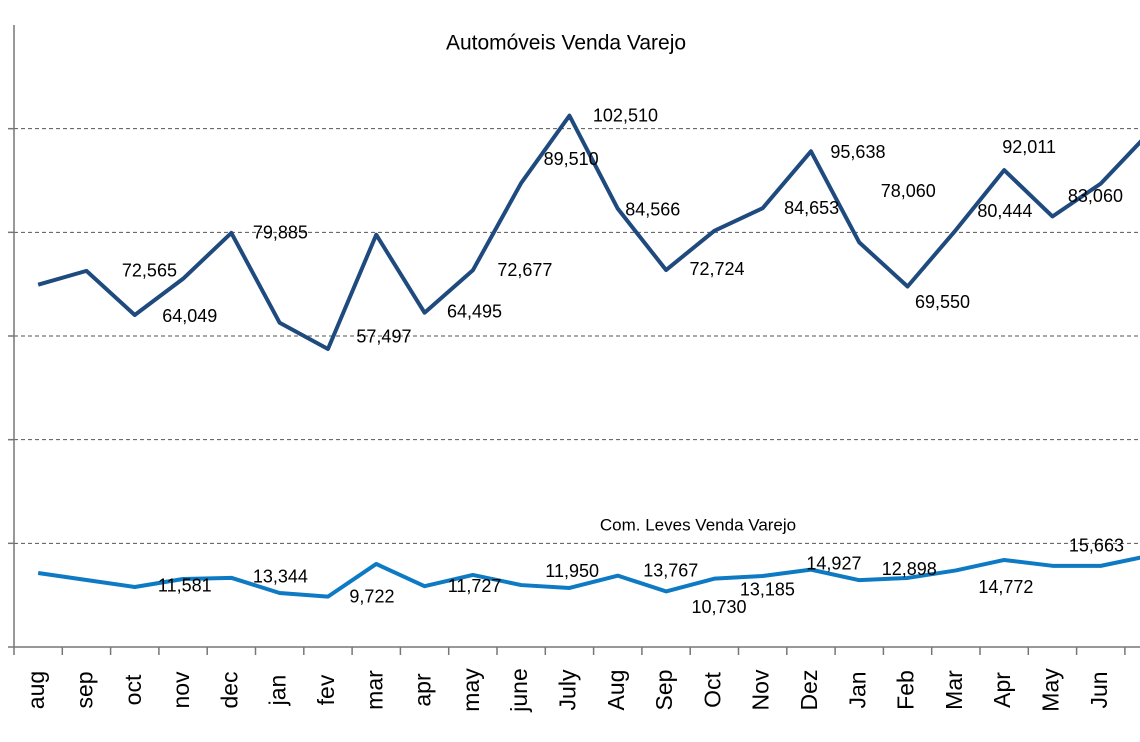  I want to click on value-label: 13,185, so click(767, 589).